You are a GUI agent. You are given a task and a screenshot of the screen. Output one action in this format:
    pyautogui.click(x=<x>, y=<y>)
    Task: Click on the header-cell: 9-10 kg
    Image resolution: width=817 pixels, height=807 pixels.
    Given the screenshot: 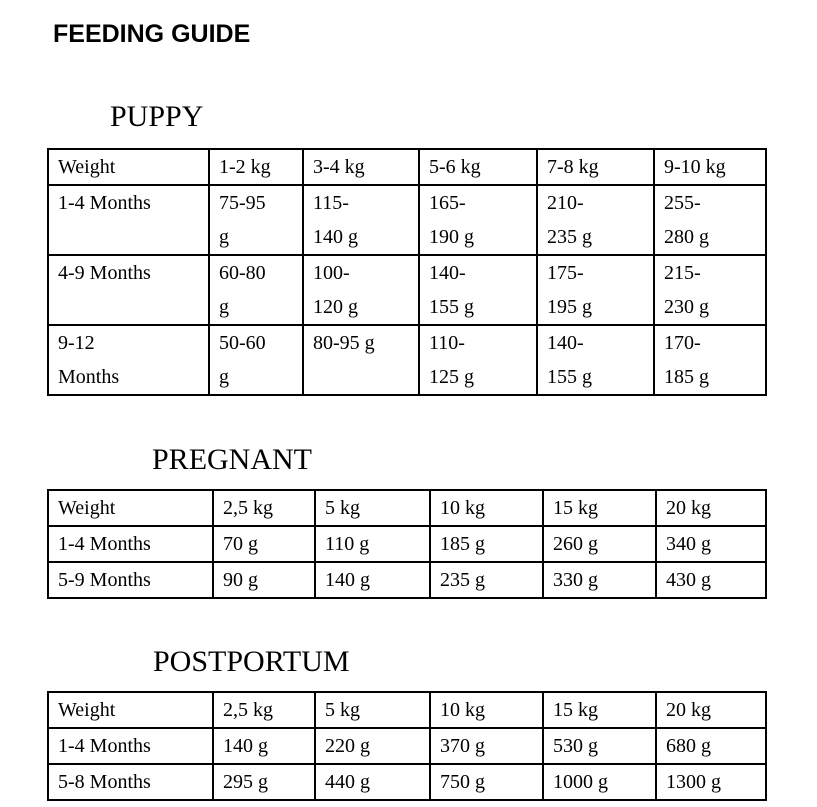 What is the action you would take?
    pyautogui.click(x=710, y=167)
    